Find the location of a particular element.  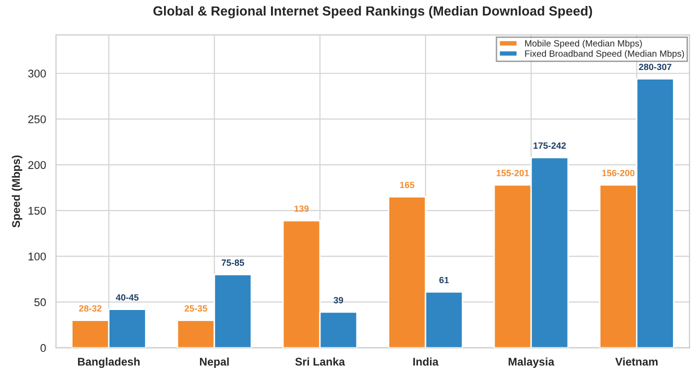

y-tick-label: 150 is located at coordinates (37, 210).